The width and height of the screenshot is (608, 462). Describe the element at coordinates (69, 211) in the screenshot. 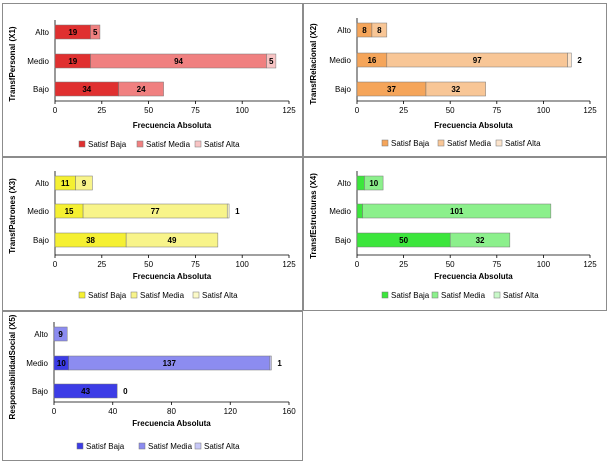

I see `data-label: 15` at that location.